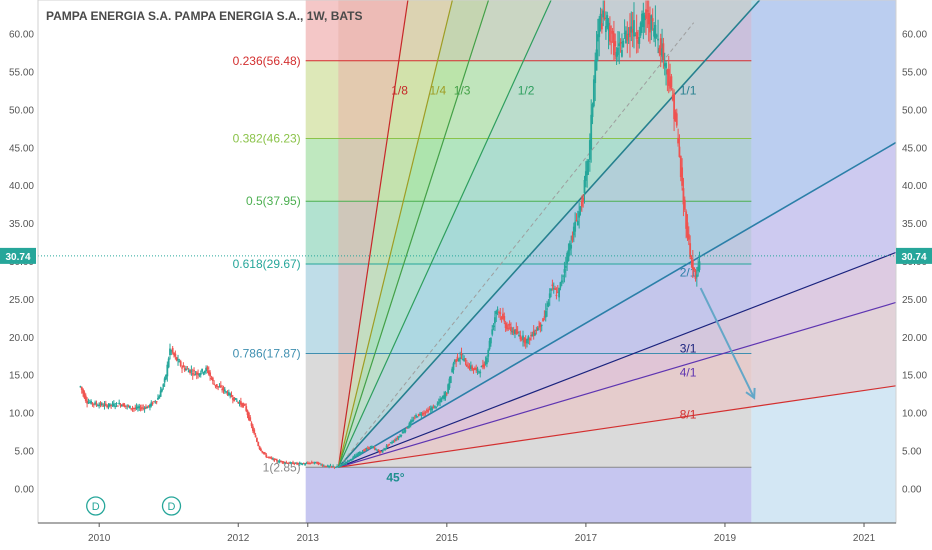 This screenshot has width=932, height=550. I want to click on y-tick-label-left: 50.00, so click(21, 110).